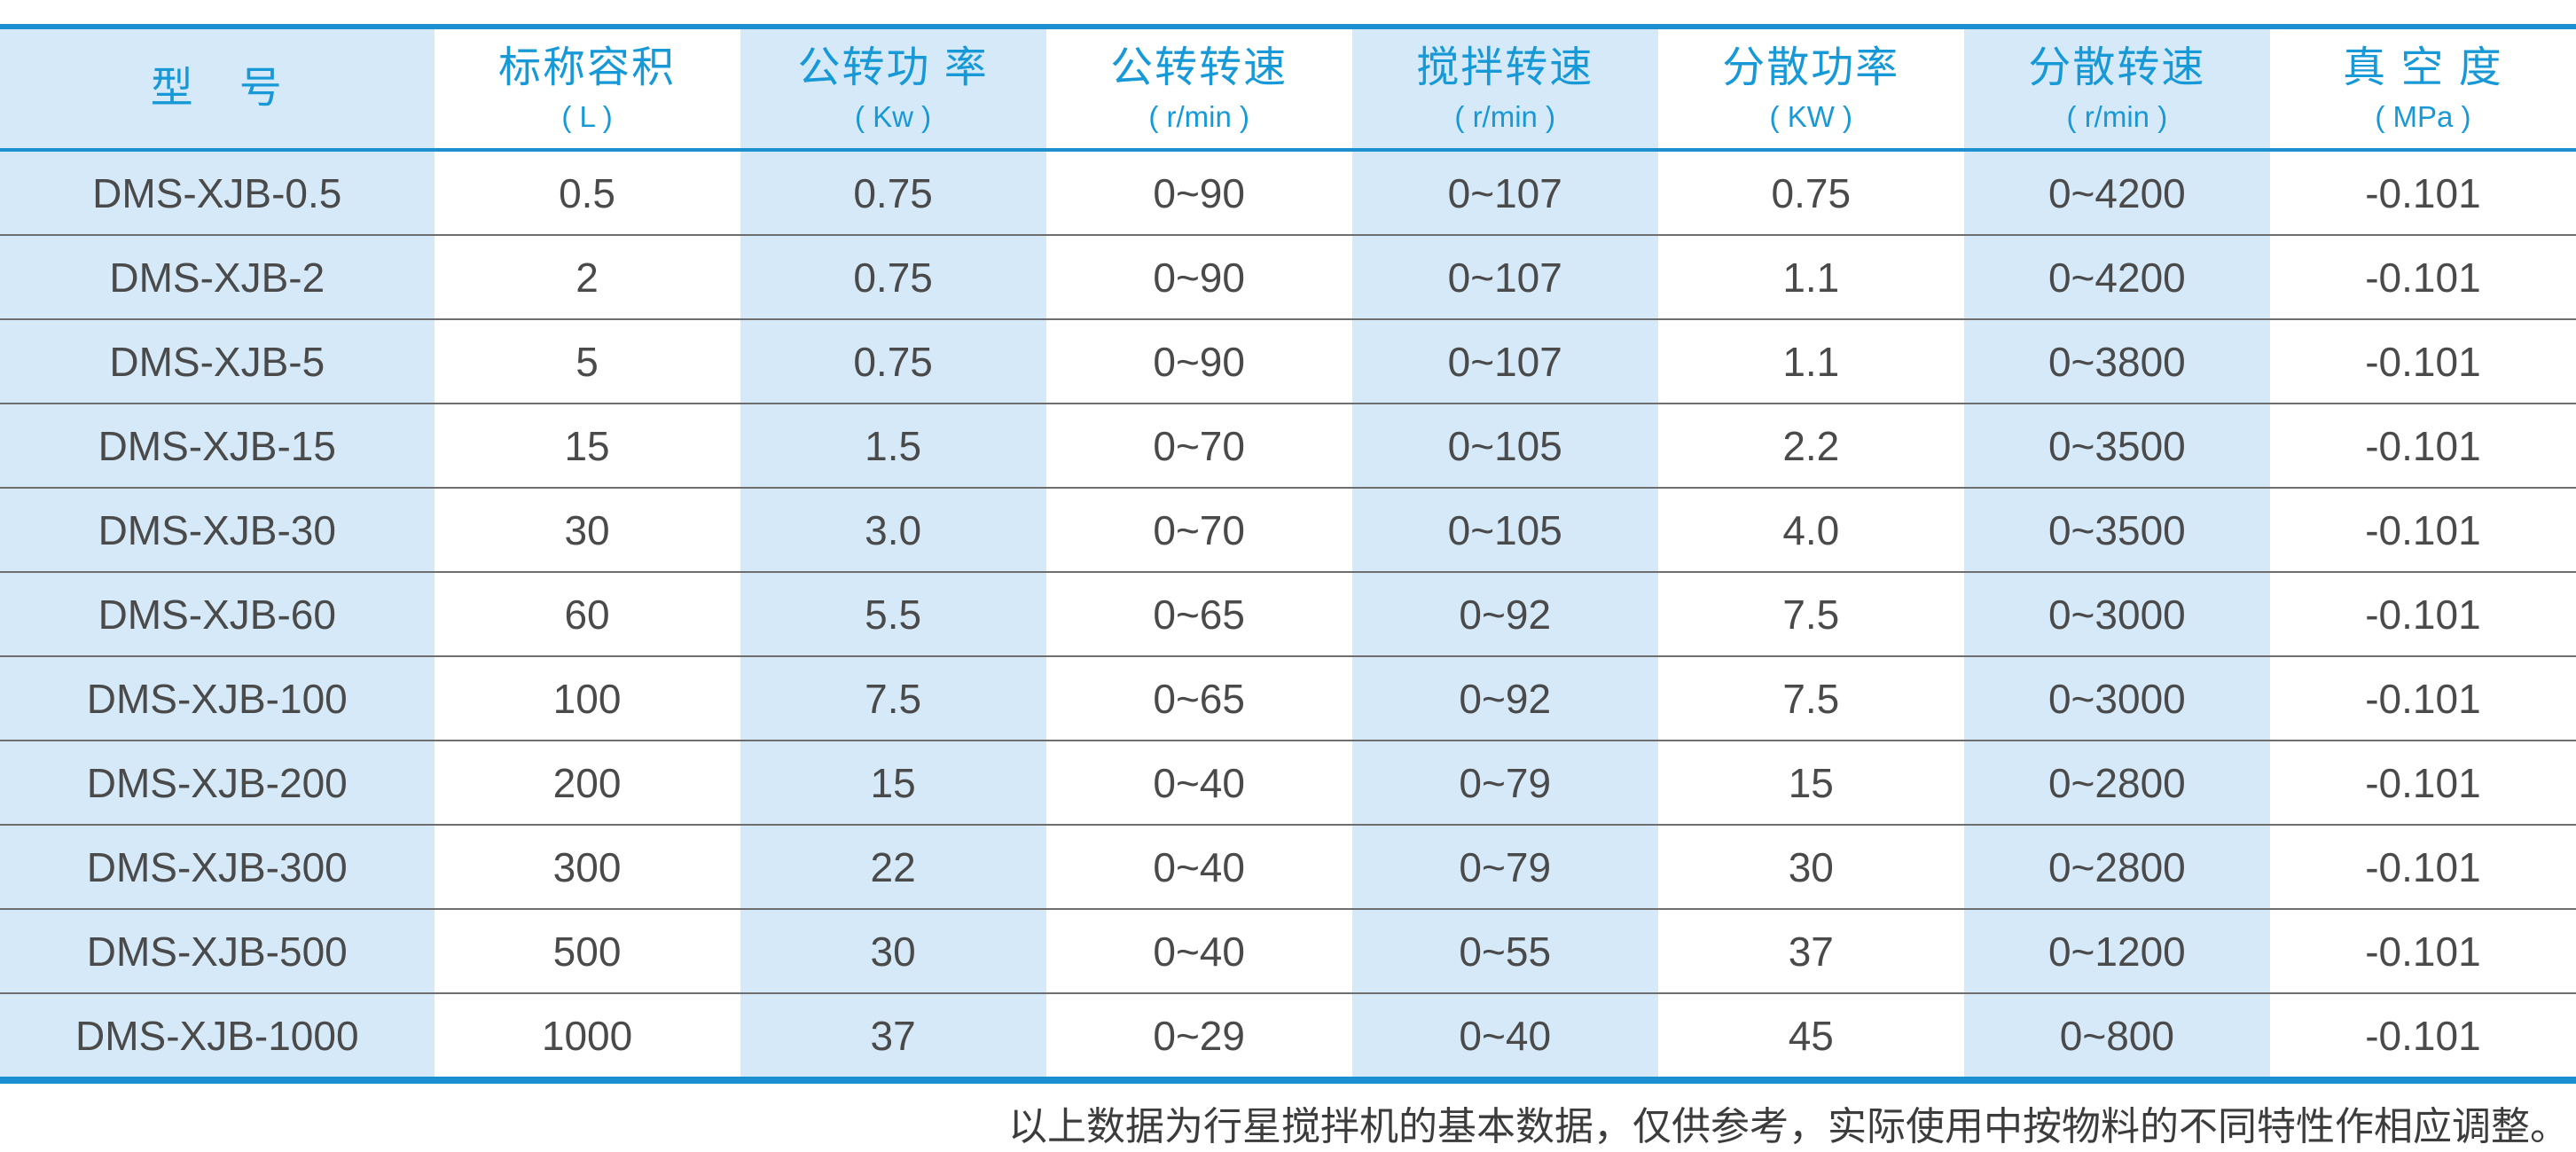  What do you see at coordinates (1288, 1036) in the screenshot?
I see `table-row: DMS-XJB-1000 1000 37 0~29 0~40 45 0~800 -0.101` at bounding box center [1288, 1036].